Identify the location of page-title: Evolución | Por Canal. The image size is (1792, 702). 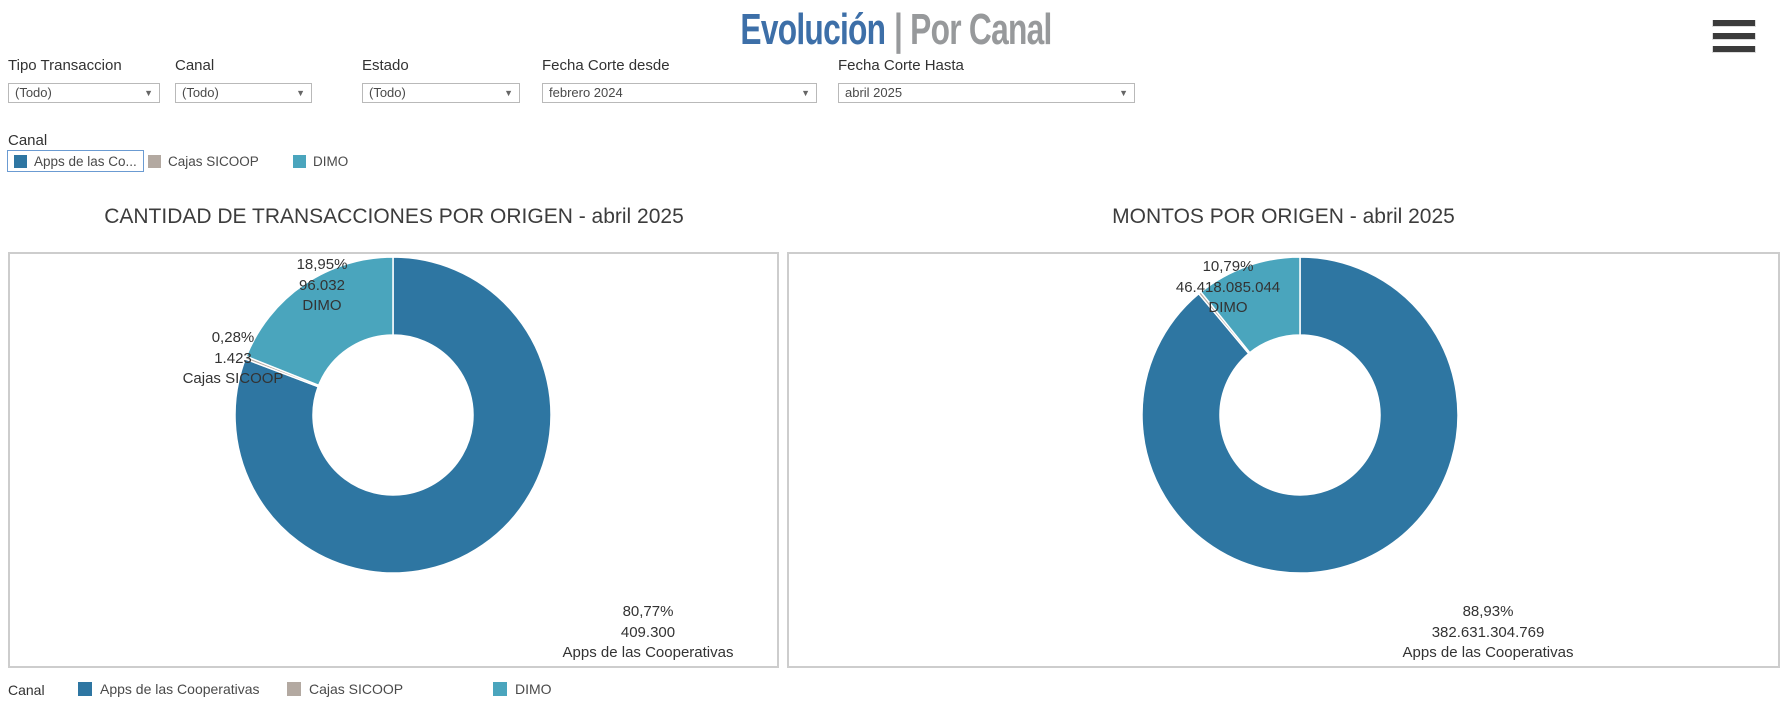
(896, 29).